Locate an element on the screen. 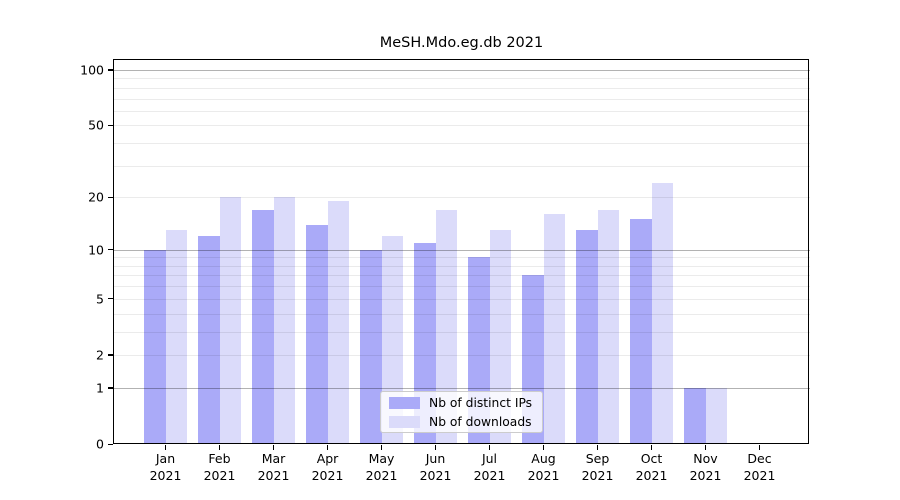  y-axis-tick-label: 20 is located at coordinates (96, 197).